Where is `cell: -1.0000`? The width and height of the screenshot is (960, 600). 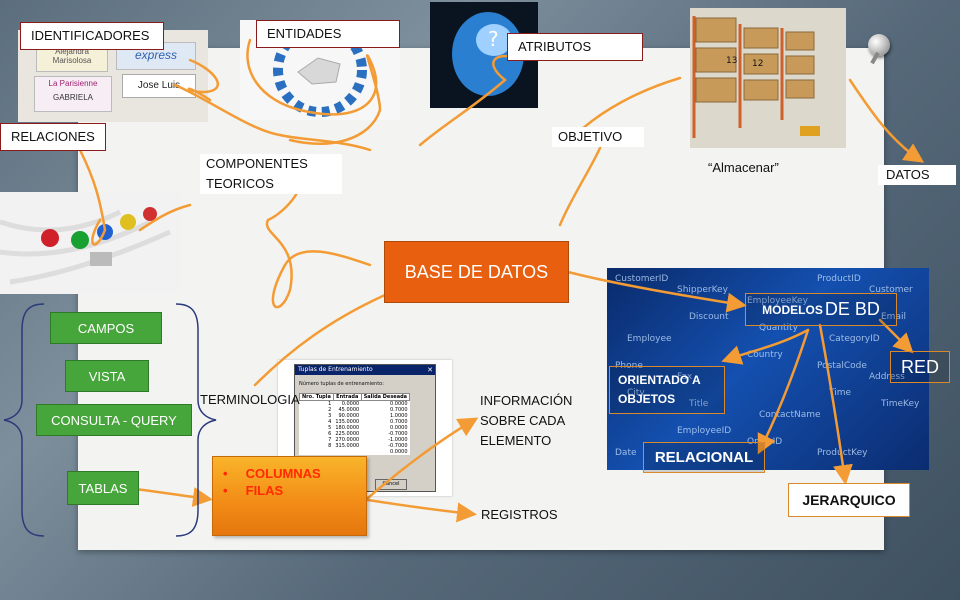
cell: -1.0000 is located at coordinates (398, 440).